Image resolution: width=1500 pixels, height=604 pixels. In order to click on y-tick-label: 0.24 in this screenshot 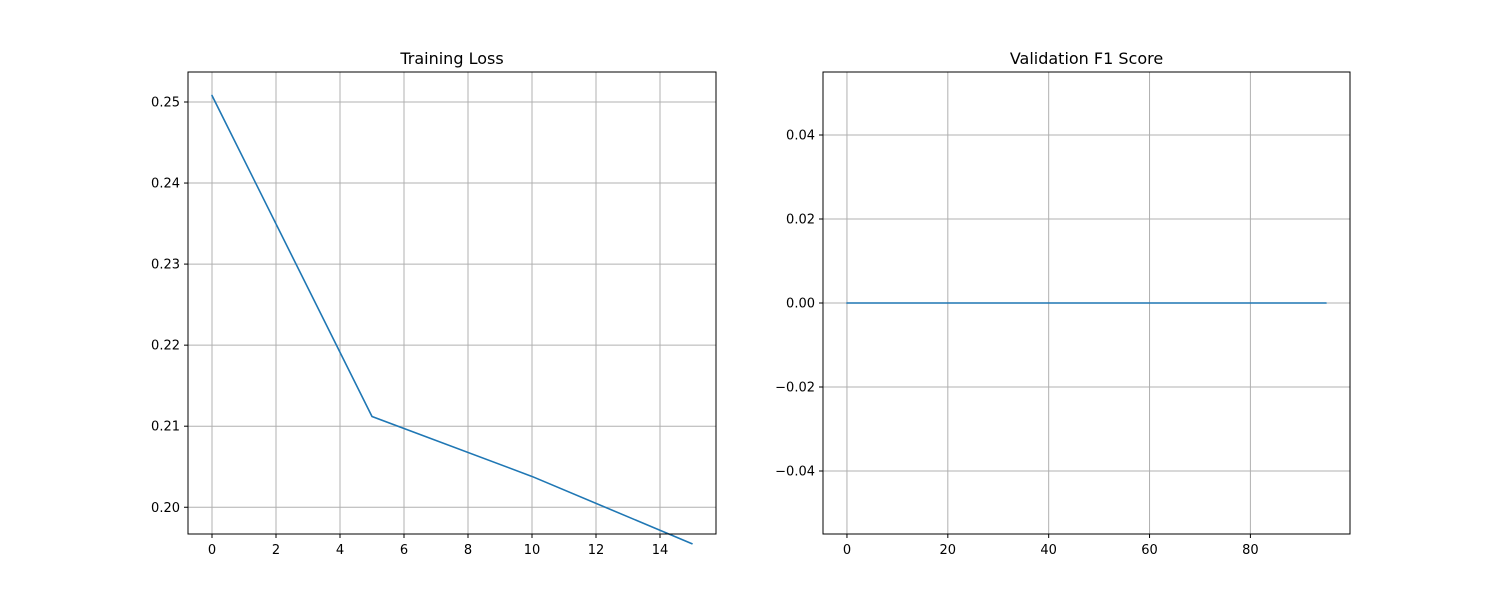, I will do `click(165, 184)`.